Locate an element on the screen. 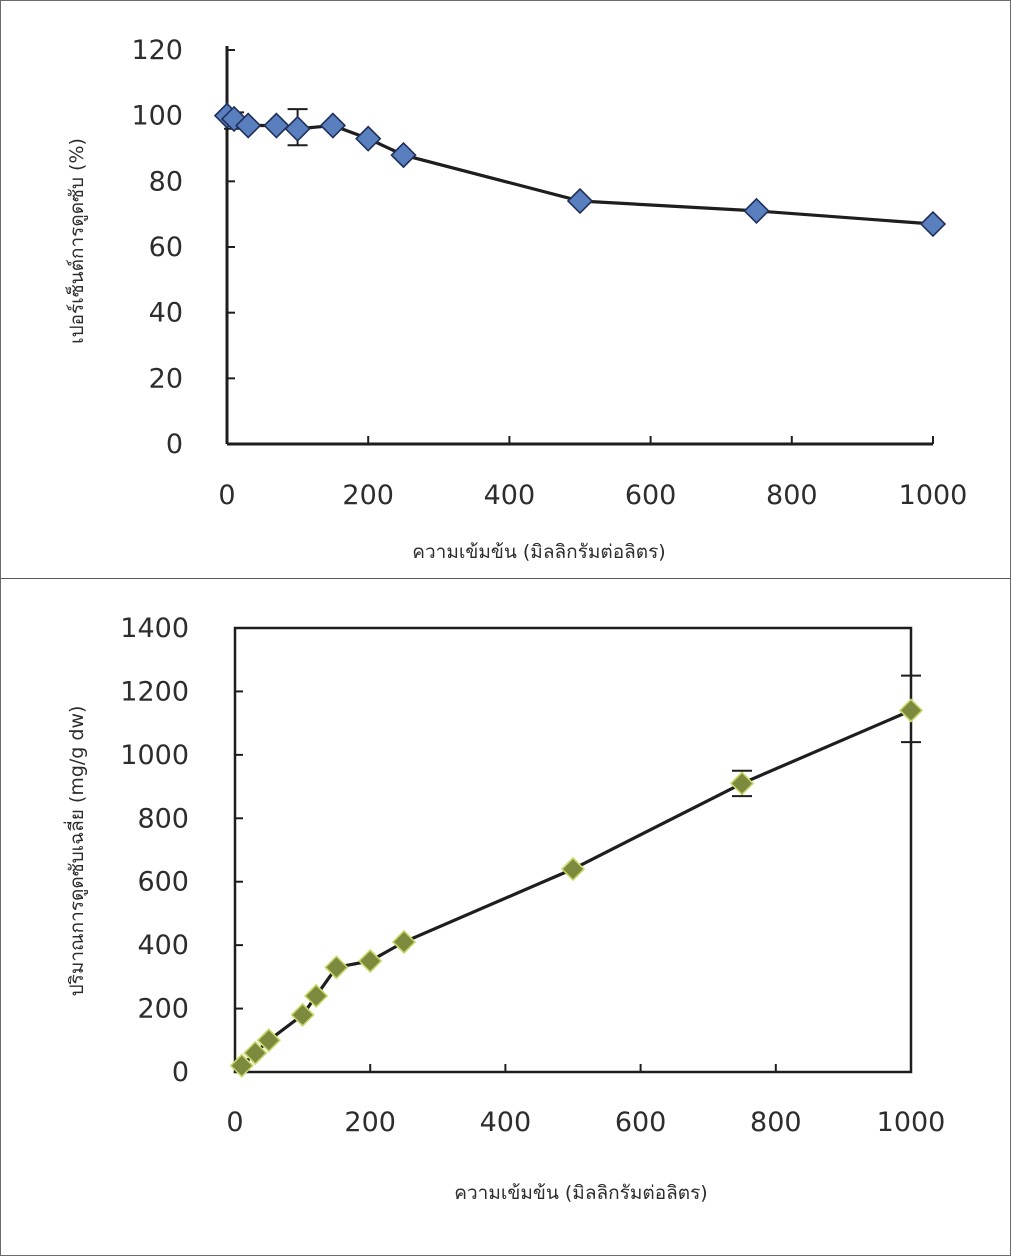 This screenshot has height=1257, width=1011. top-y-tick-label: 100 is located at coordinates (157, 116).